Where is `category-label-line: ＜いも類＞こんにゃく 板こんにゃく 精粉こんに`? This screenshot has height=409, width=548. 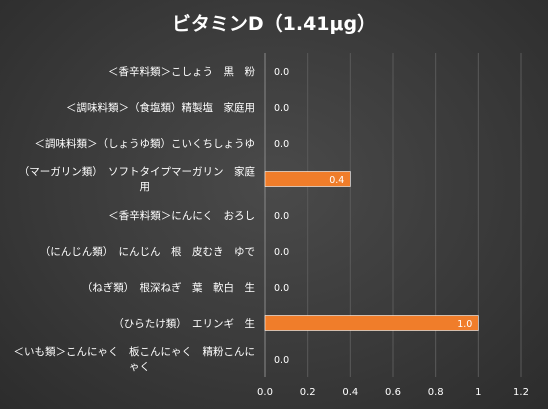
category-label-line: ＜いも類＞こんにゃく 板こんにゃく 精粉こんに is located at coordinates (135, 351).